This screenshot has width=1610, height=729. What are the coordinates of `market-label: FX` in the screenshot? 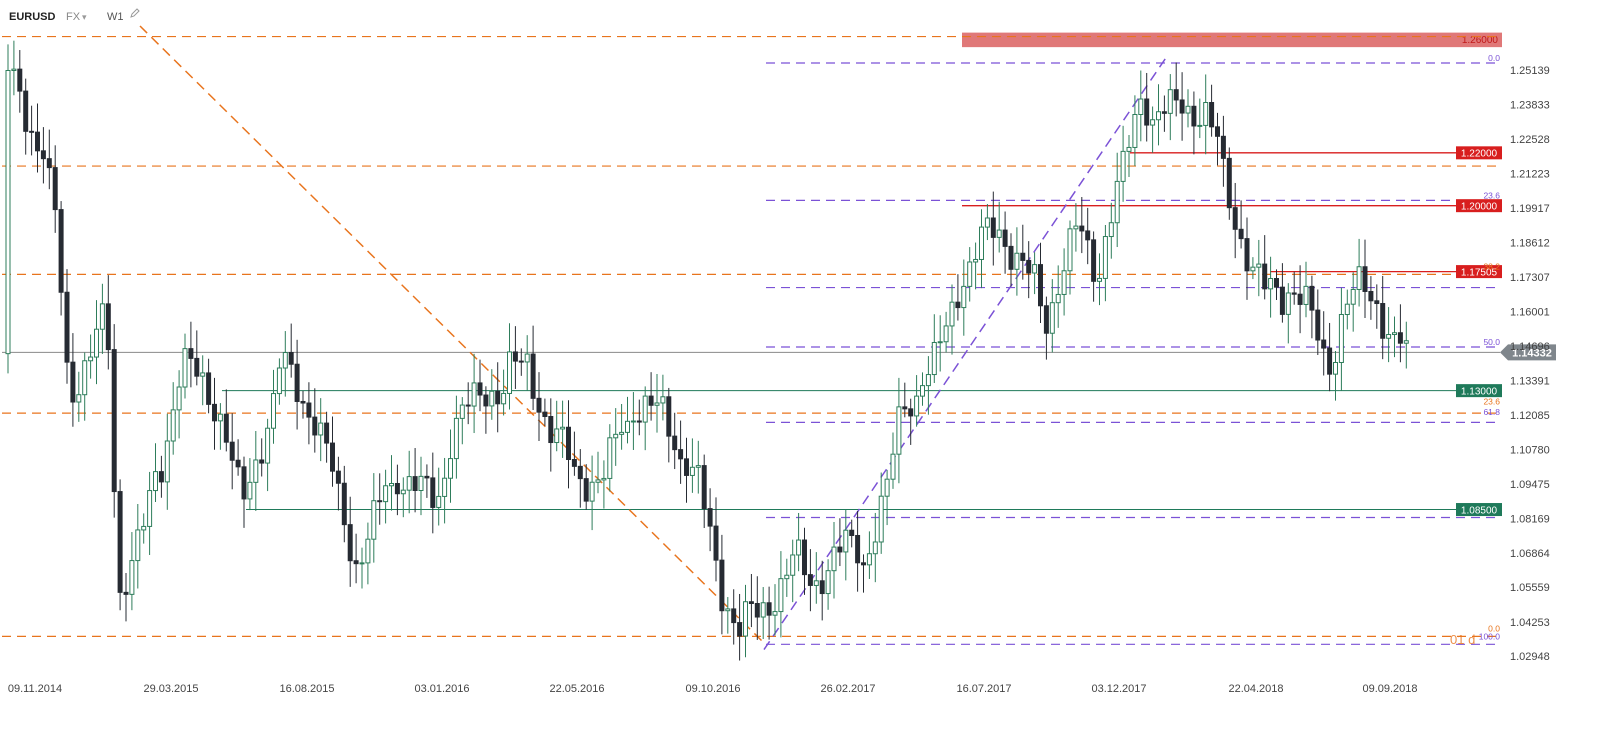 It's located at (73, 17).